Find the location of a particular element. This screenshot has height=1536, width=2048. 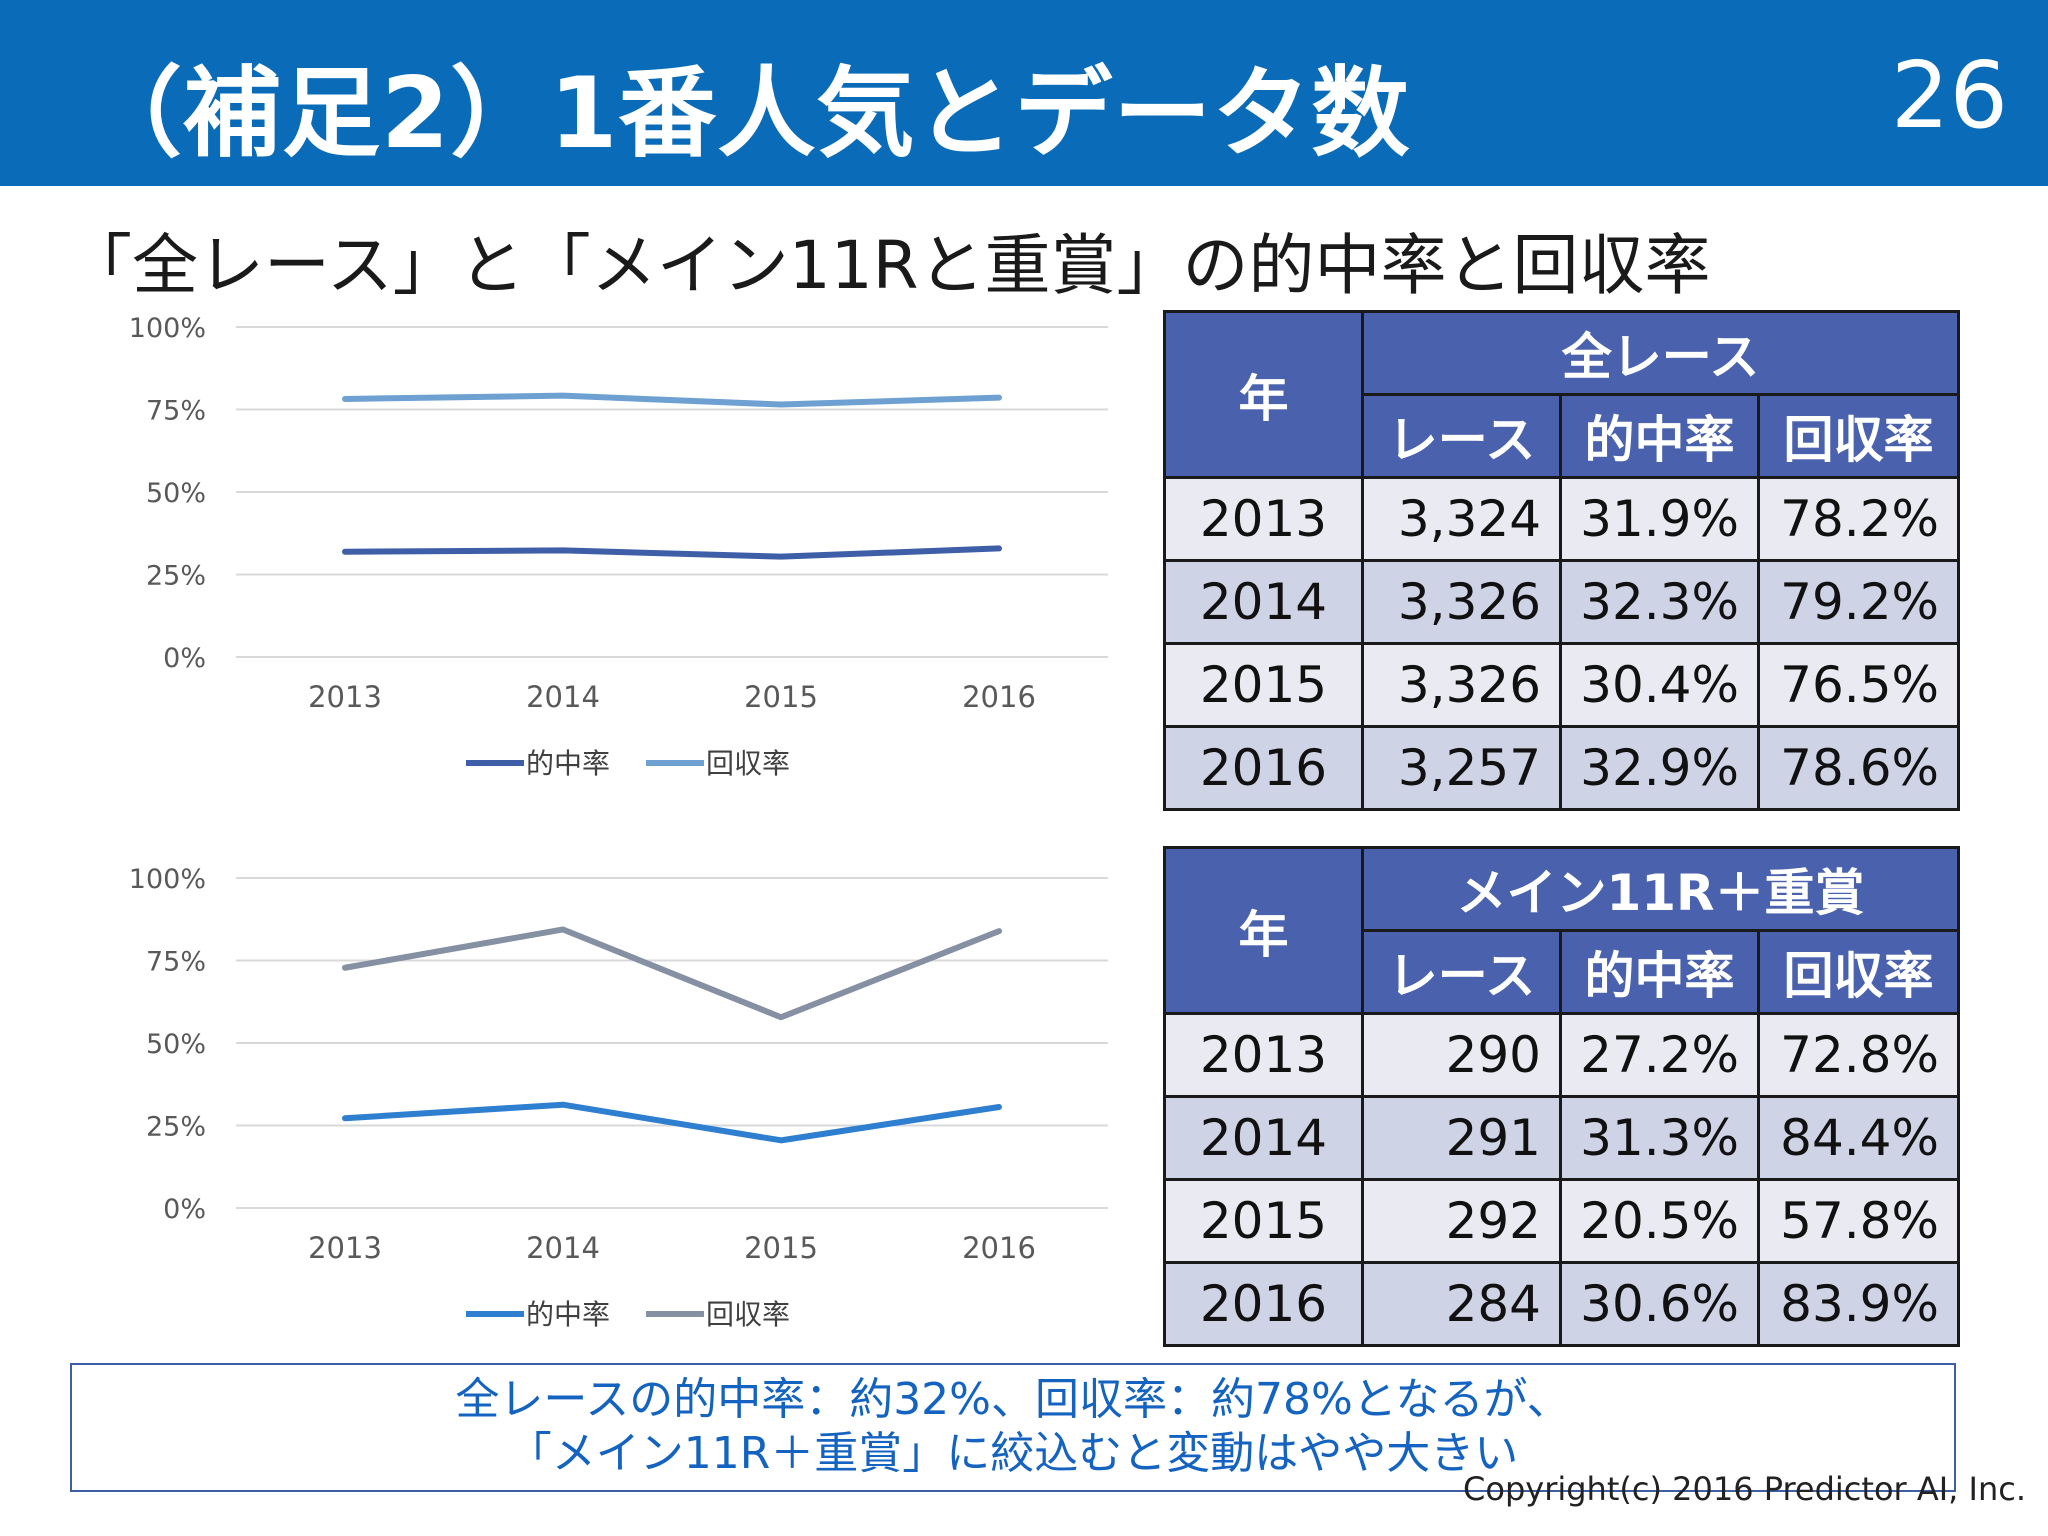

line-chart-all-races: 100% 75% 50% 25% 0% 2013 2014 2015 2016 的中率 回収率 is located at coordinates (618, 546).